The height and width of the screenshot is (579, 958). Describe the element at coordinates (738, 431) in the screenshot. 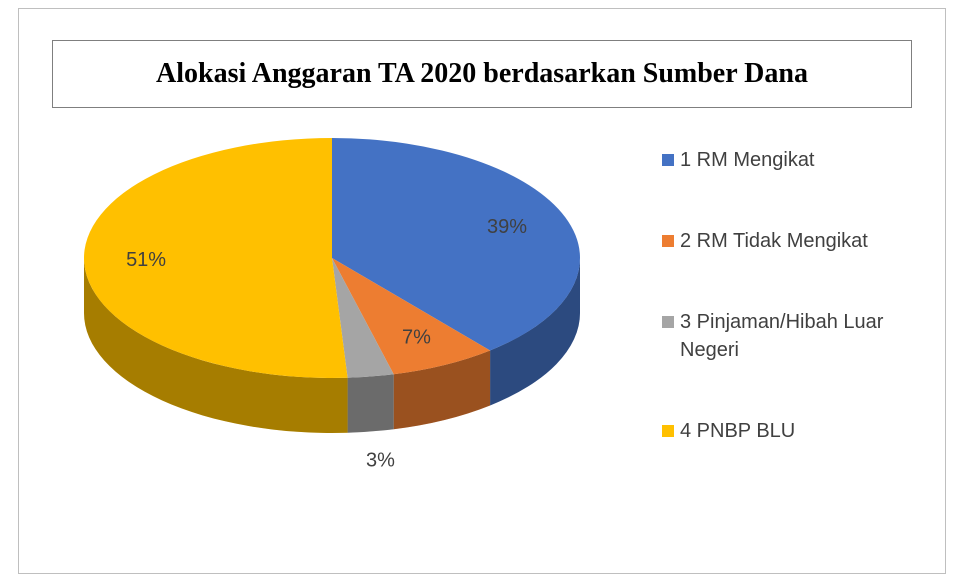

I see `legend-label: 4 PNBP BLU` at that location.